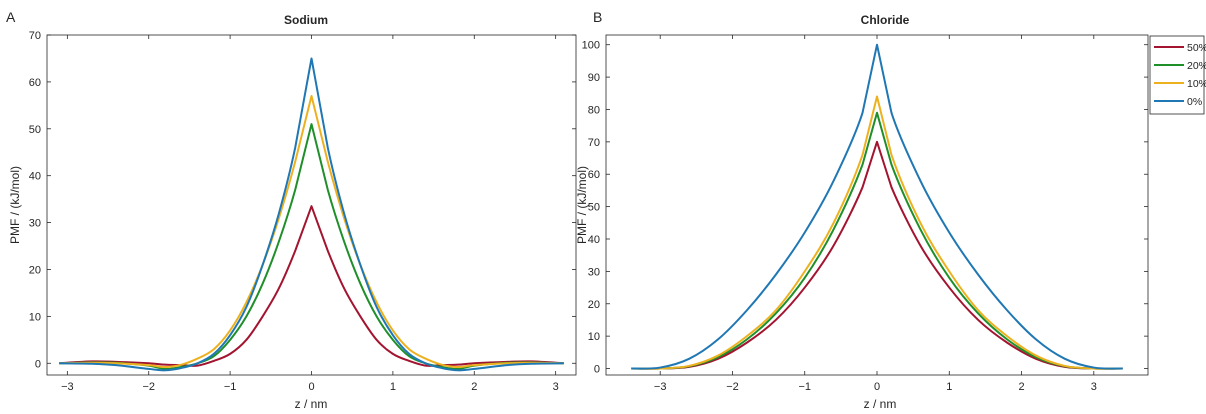 This screenshot has height=414, width=1206. Describe the element at coordinates (306, 20) in the screenshot. I see `panel-a-title: Sodium` at that location.